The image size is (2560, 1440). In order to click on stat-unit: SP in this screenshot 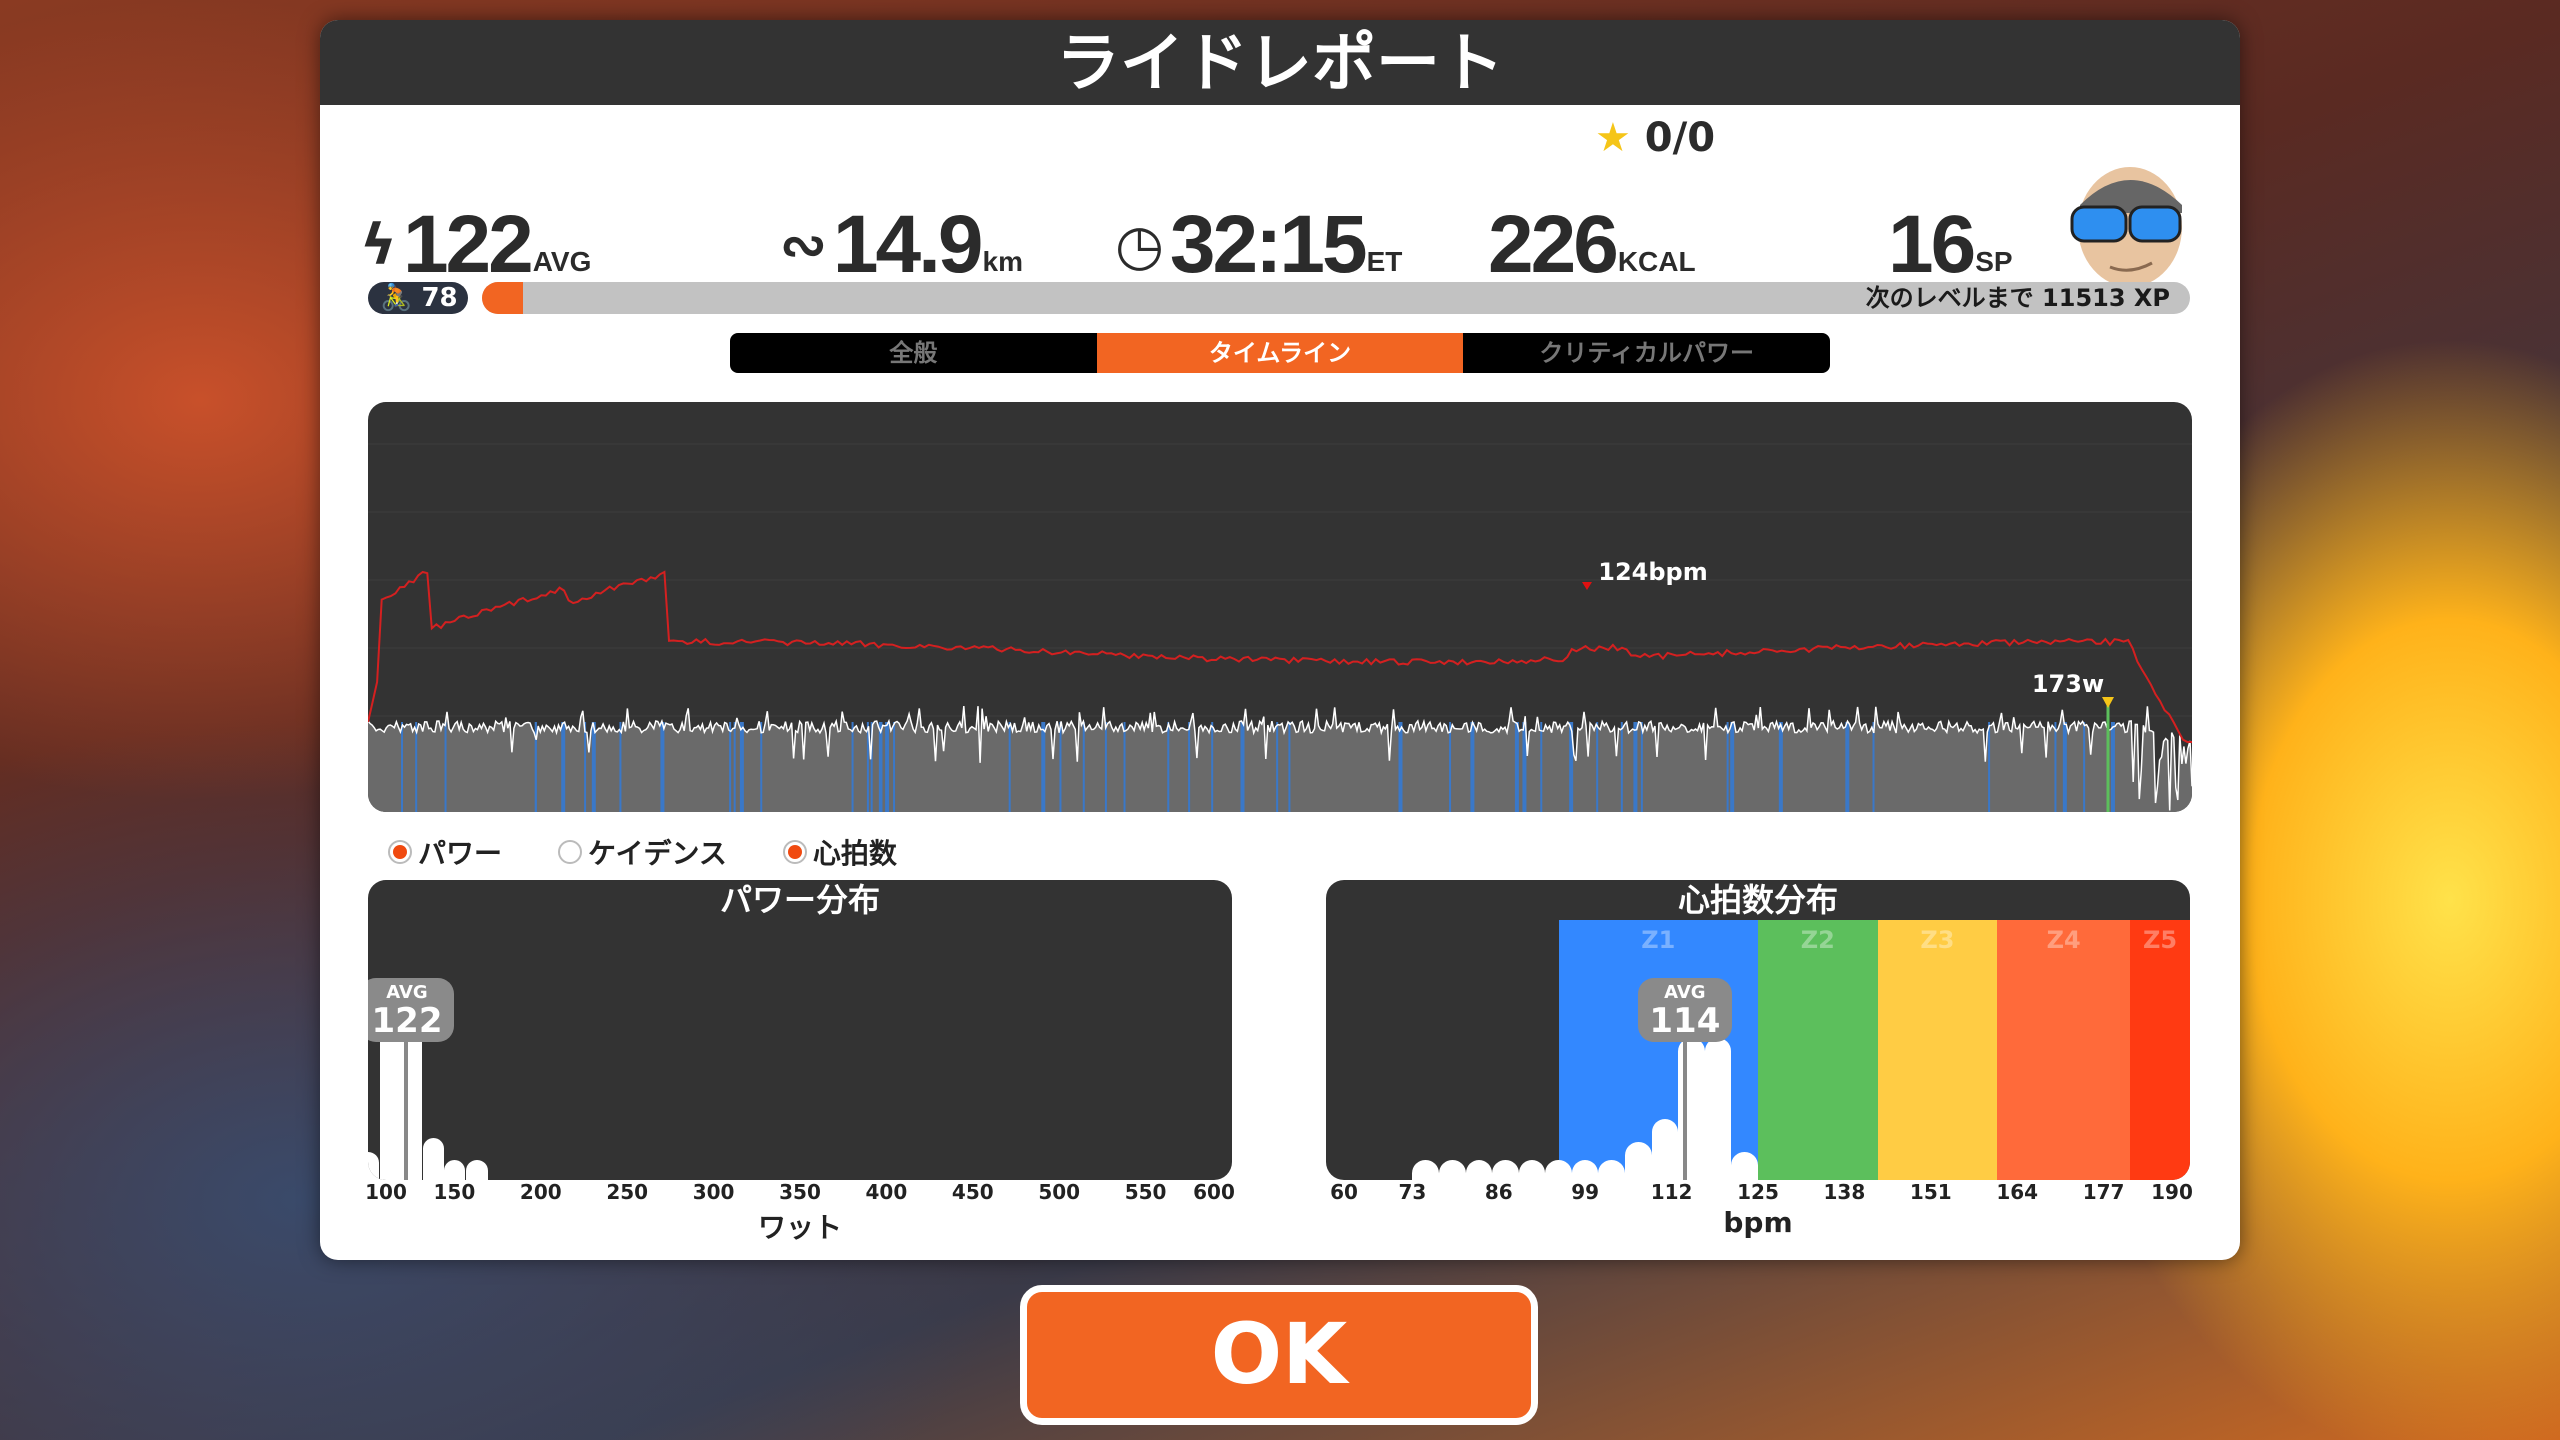, I will do `click(1994, 261)`.